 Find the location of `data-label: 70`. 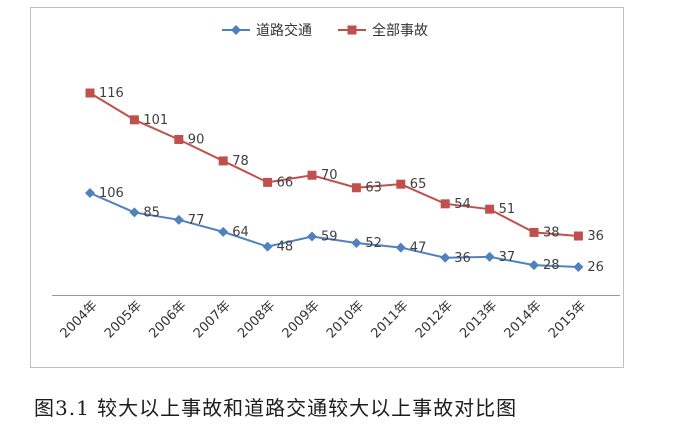

data-label: 70 is located at coordinates (329, 175).